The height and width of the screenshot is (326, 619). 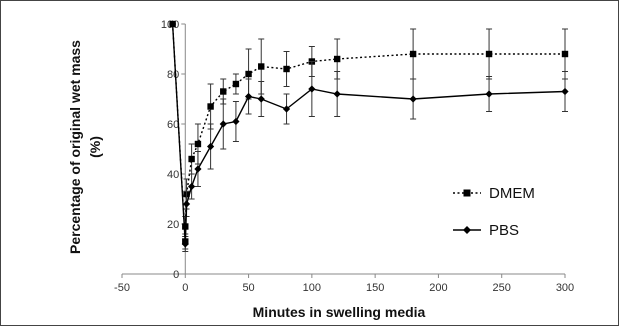 What do you see at coordinates (173, 175) in the screenshot?
I see `y-tick-label: 40` at bounding box center [173, 175].